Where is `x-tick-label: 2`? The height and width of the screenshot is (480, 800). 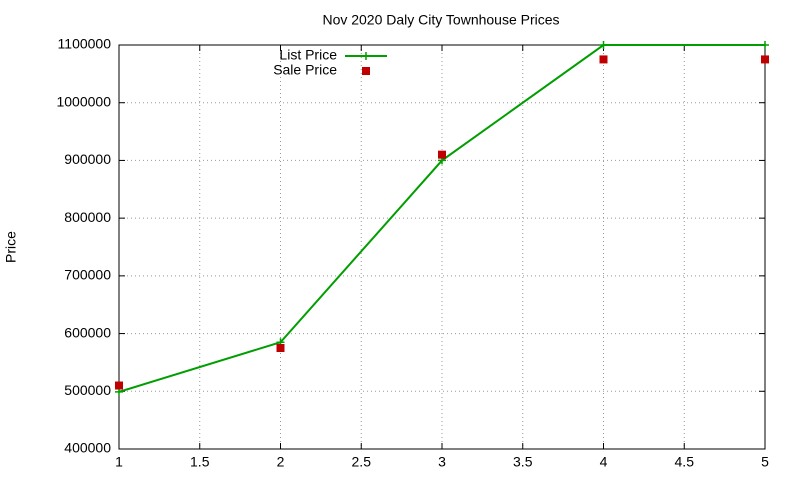
x-tick-label: 2 is located at coordinates (281, 462).